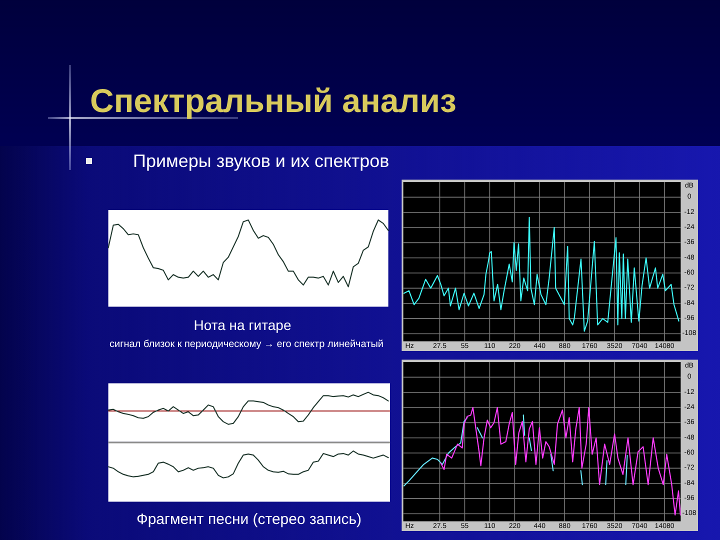 The image size is (720, 540). I want to click on chart-subtitle: Примеры звуков и их спектров, so click(261, 161).